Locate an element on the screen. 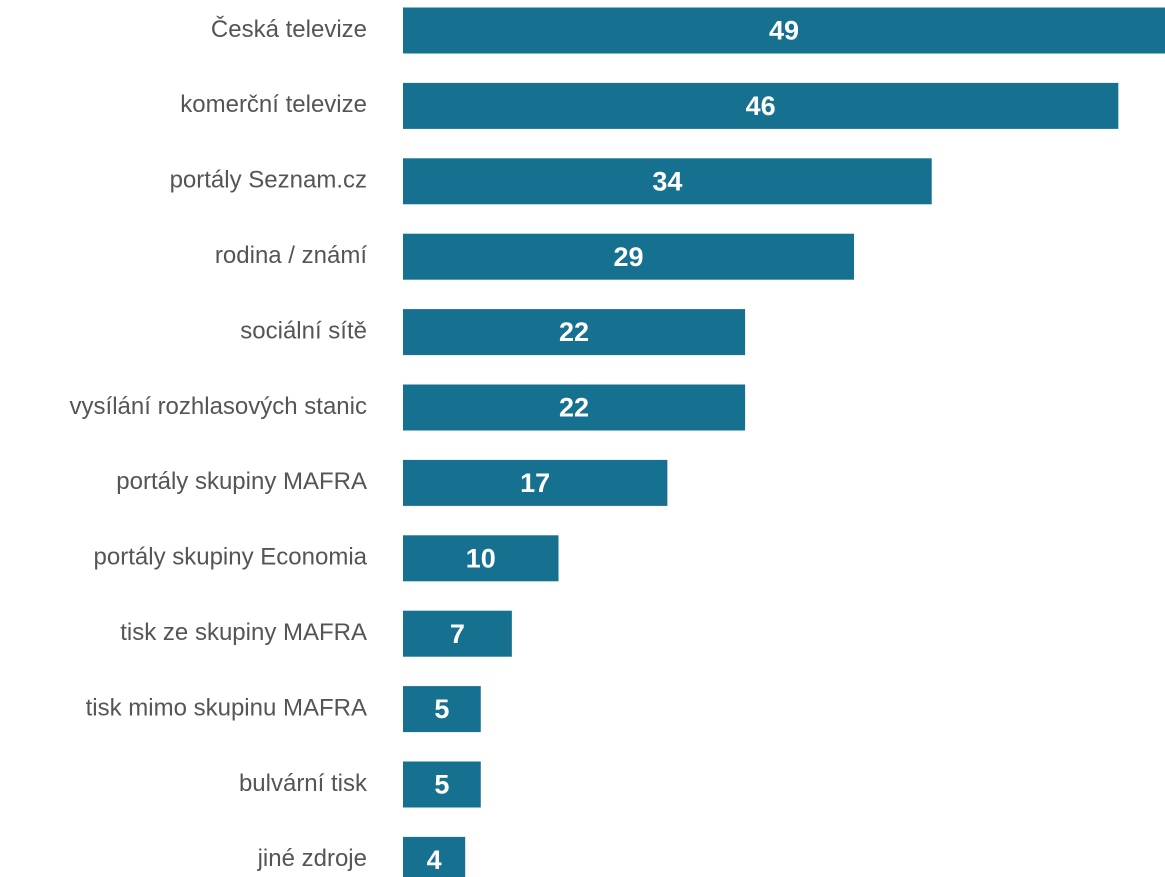 This screenshot has width=1165, height=877. value-label: 46 is located at coordinates (761, 106).